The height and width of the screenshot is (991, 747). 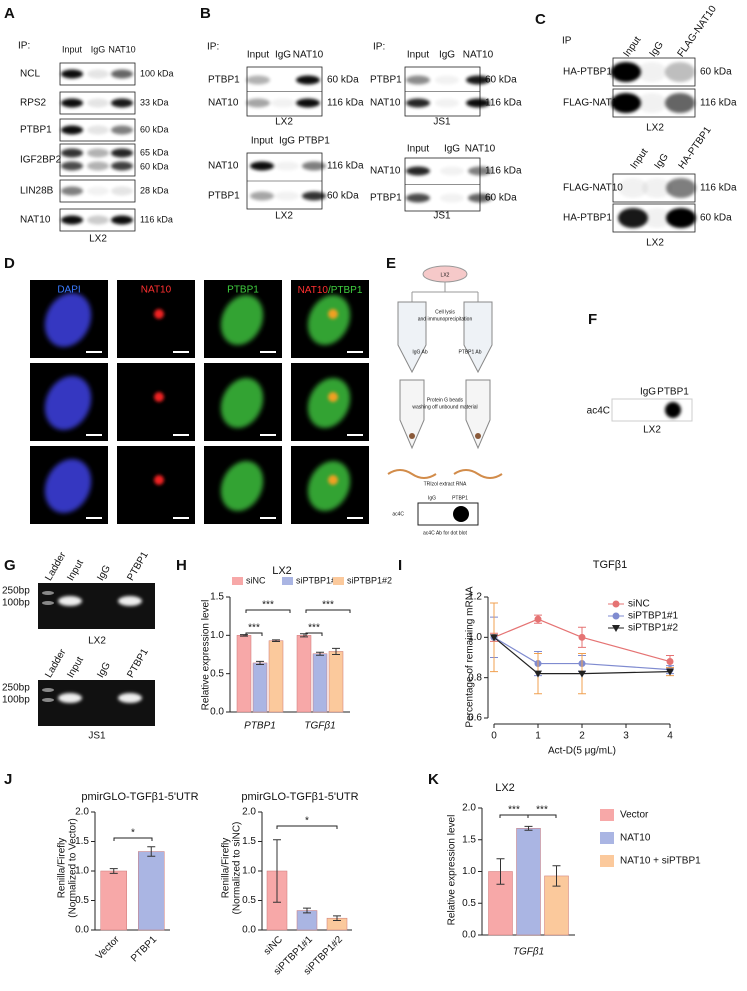 I want to click on y-axis-label: Percentage of remaining mRNA, so click(x=470, y=657).